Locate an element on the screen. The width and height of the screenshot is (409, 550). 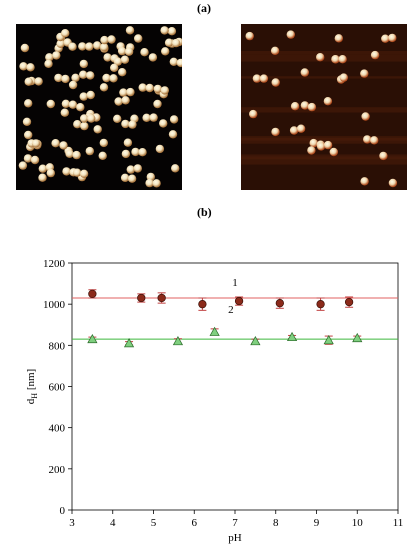
y-tick-label: 600 is located at coordinates (57, 388).